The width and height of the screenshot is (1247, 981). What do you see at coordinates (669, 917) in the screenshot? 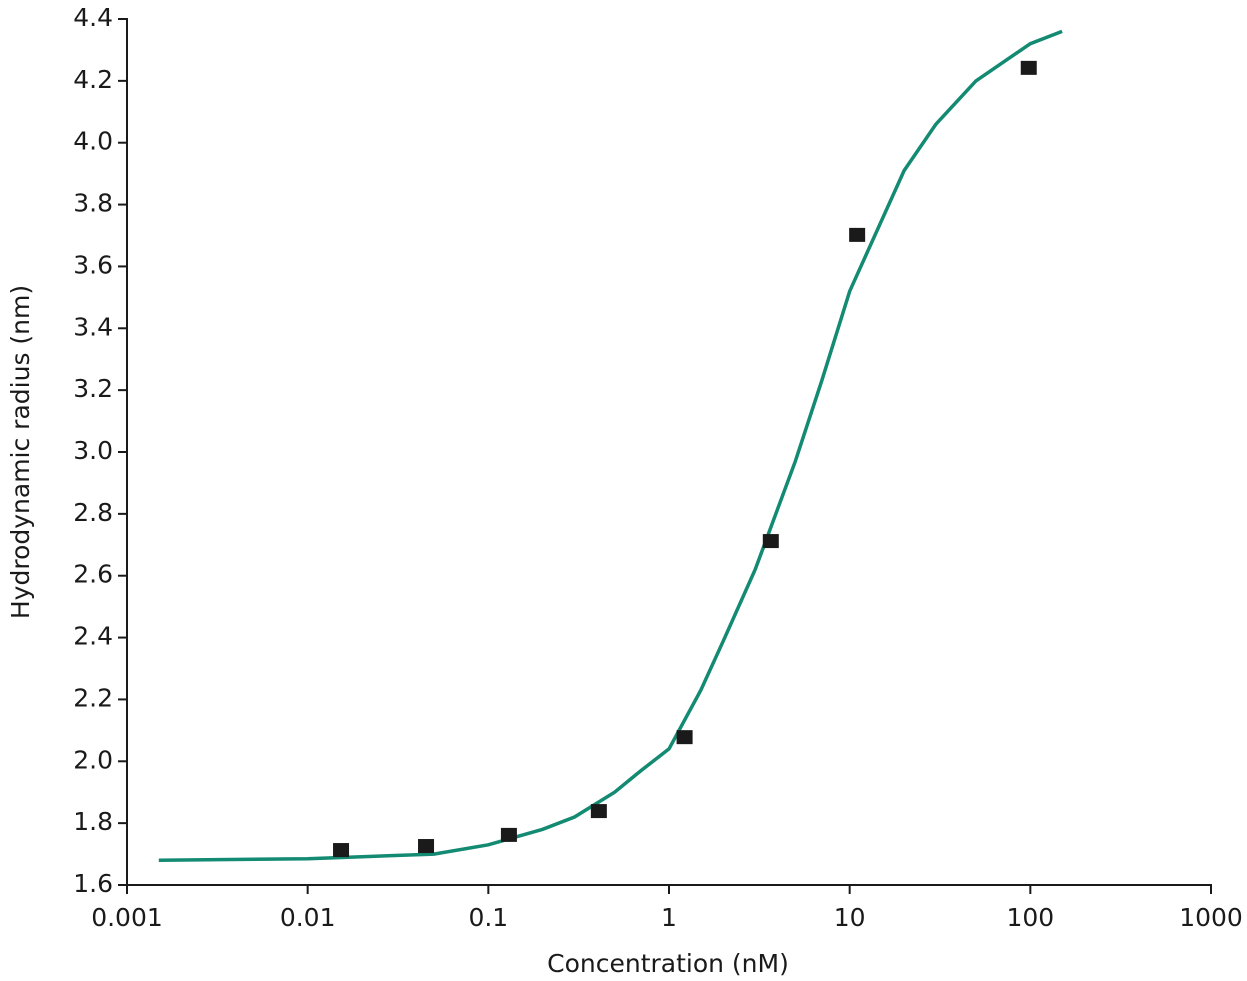
I see `x-tick-label: 1` at bounding box center [669, 917].